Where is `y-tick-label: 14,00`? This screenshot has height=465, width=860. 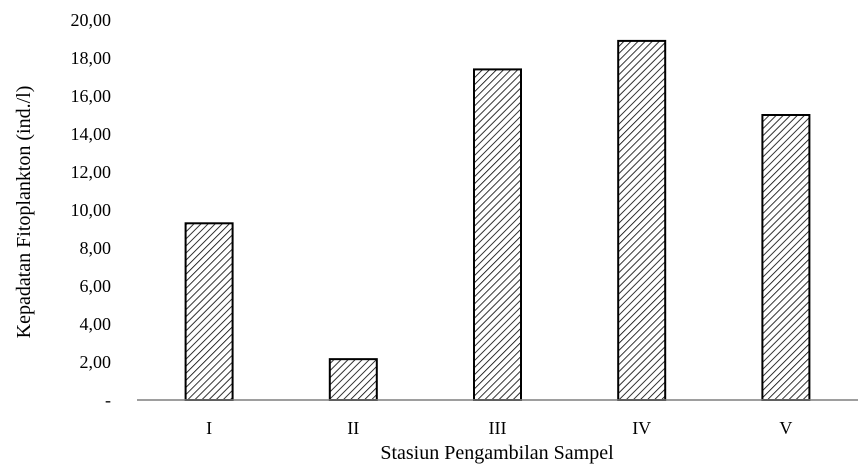
y-tick-label: 14,00 is located at coordinates (91, 134).